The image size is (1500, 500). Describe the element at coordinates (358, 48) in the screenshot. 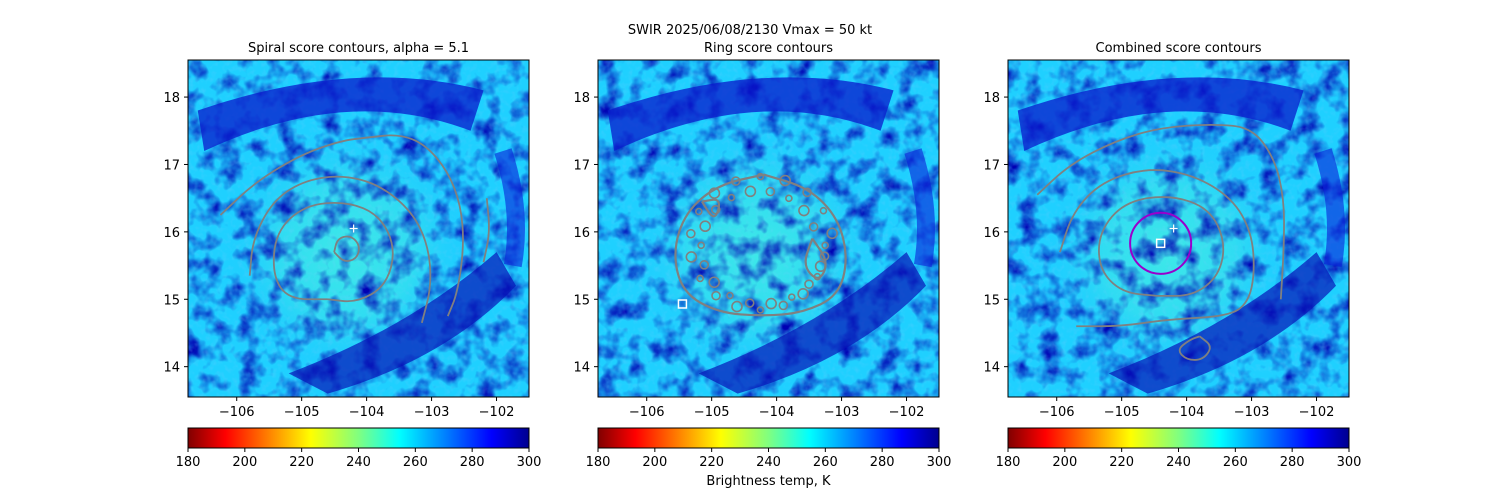

I see `panel-title: Spiral score contours, alpha = 5.1` at that location.